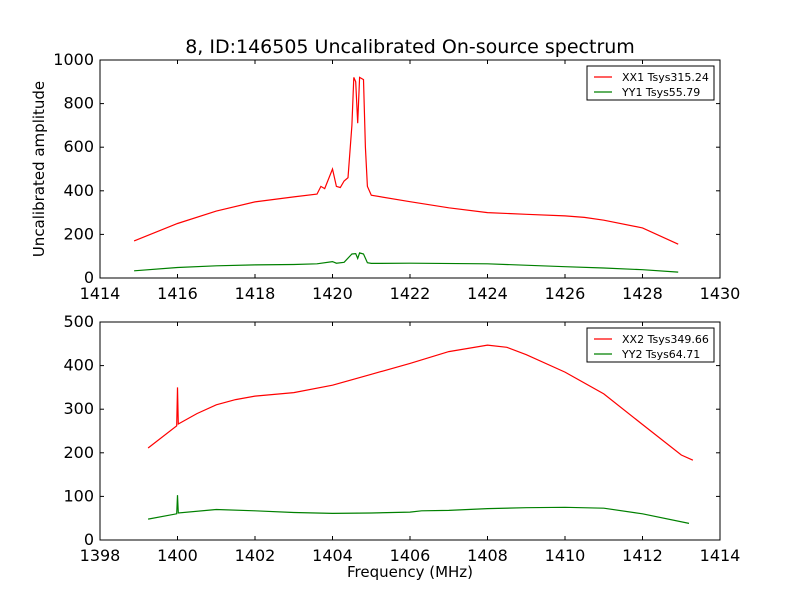 This screenshot has height=604, width=800. I want to click on y-tick-label: 800, so click(78, 103).